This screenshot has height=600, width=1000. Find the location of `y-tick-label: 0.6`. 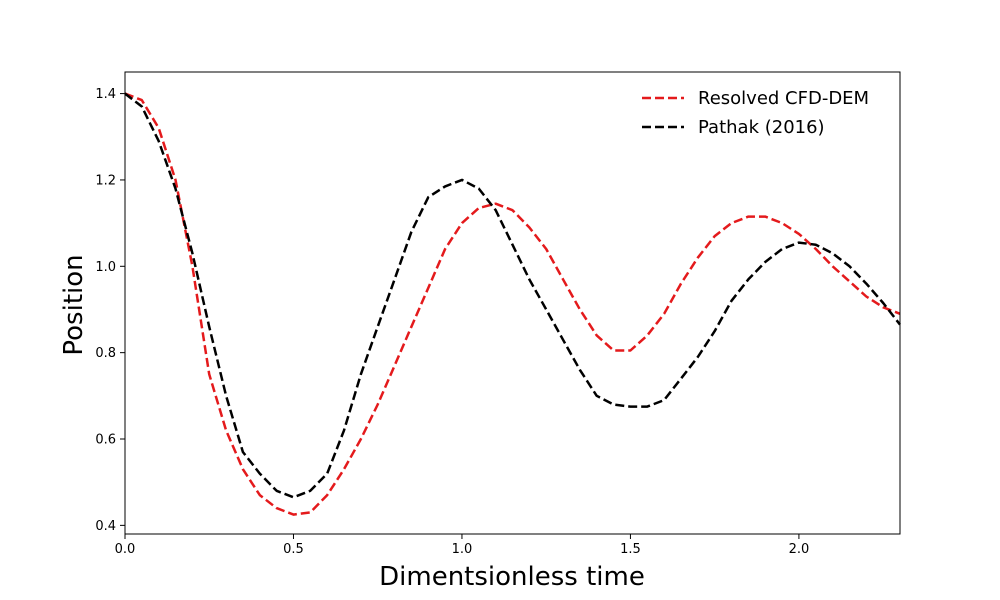

y-tick-label: 0.6 is located at coordinates (105, 440).